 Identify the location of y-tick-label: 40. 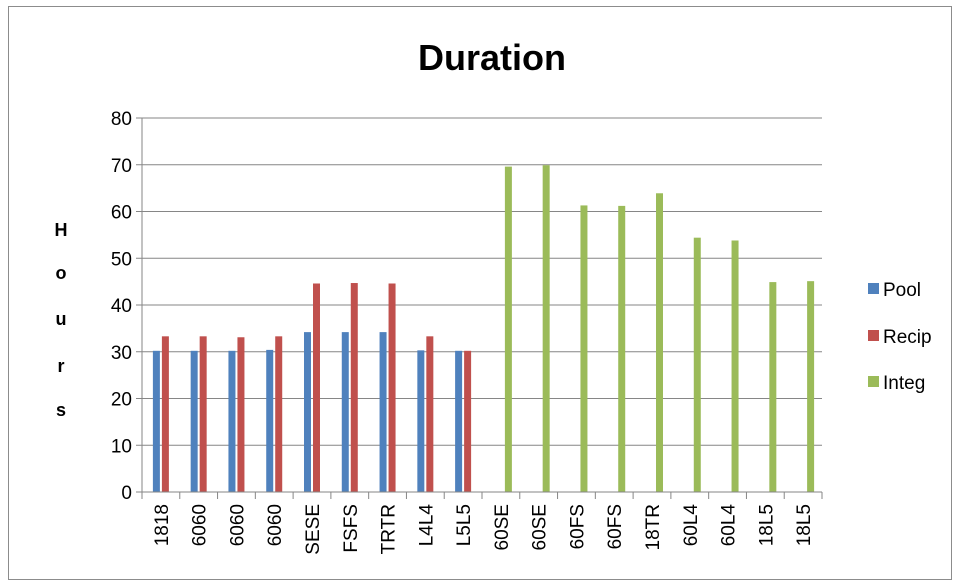
(121, 306).